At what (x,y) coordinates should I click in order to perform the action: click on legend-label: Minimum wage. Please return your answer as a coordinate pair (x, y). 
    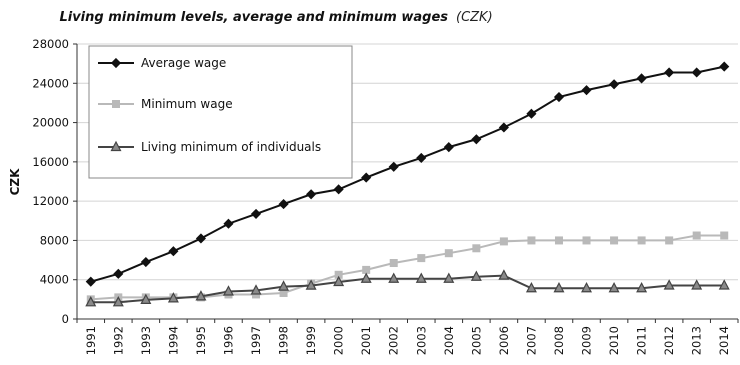
    Looking at the image, I should click on (187, 104).